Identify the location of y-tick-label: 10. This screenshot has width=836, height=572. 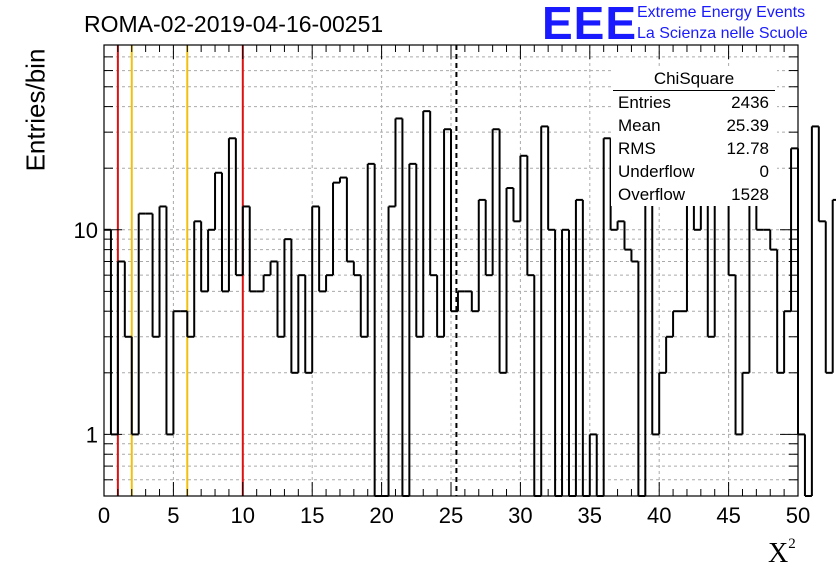
(86, 230).